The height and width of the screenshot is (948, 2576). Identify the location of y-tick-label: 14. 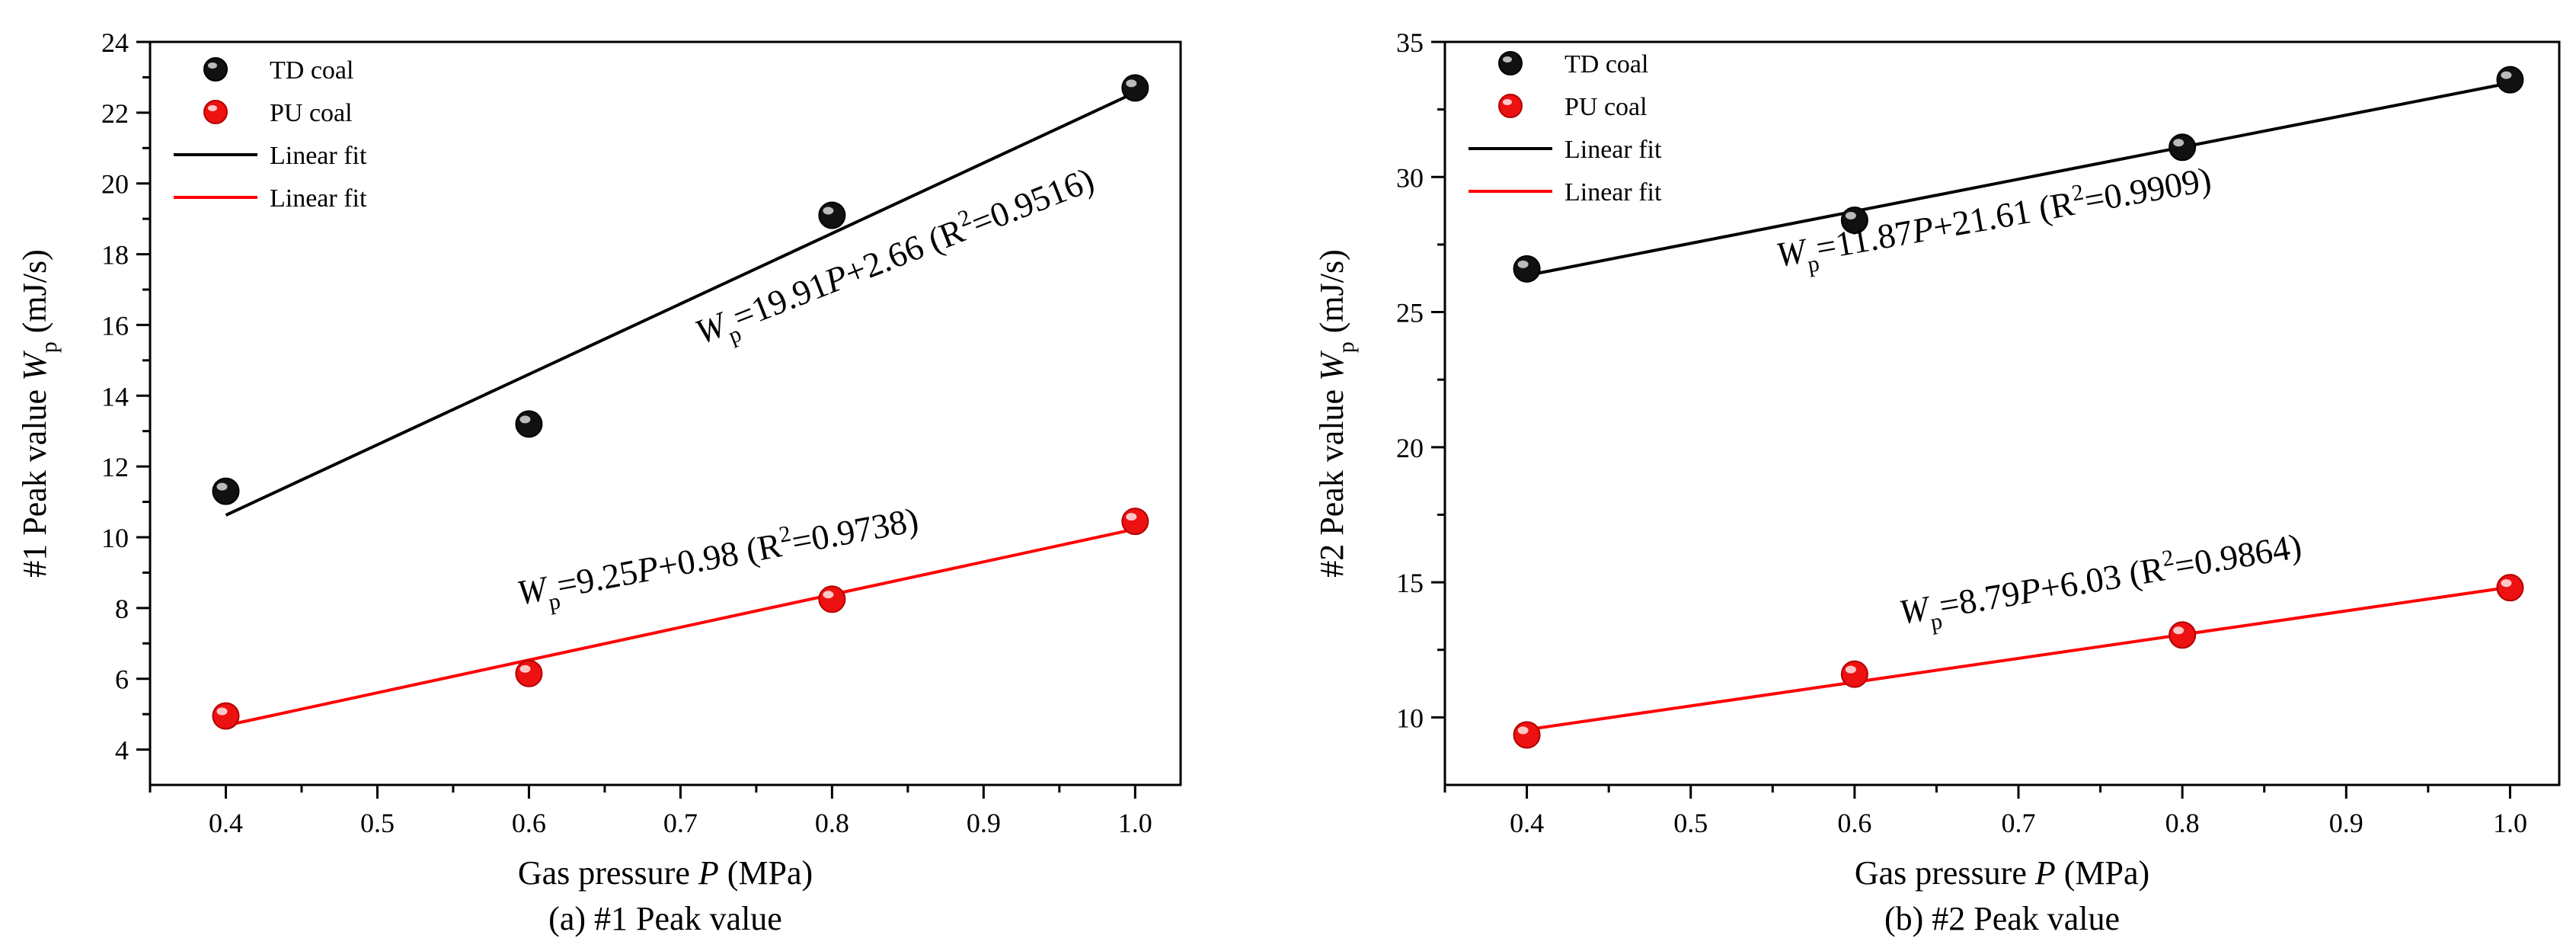
(115, 396).